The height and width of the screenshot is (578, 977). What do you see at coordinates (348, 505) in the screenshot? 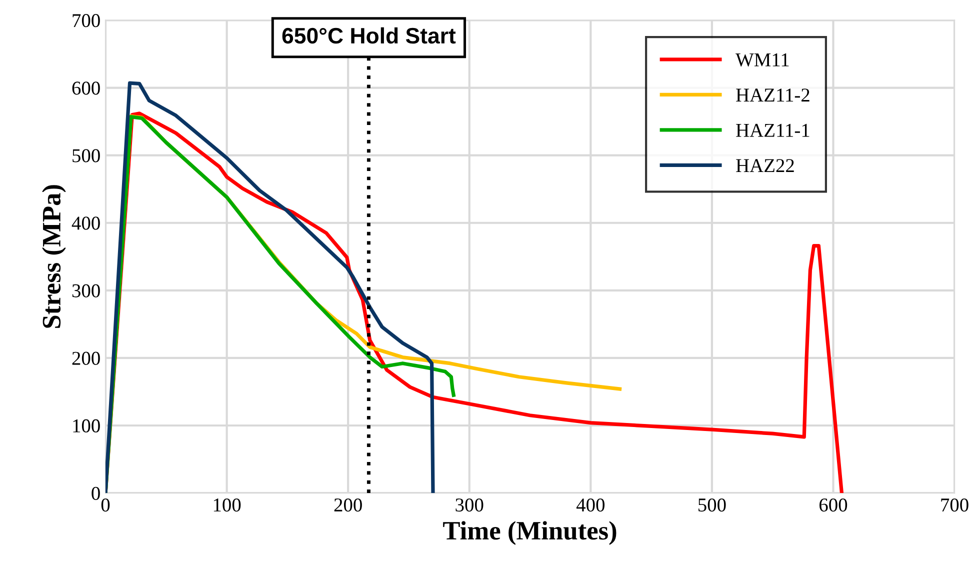
I see `x-tick-label: 200` at bounding box center [348, 505].